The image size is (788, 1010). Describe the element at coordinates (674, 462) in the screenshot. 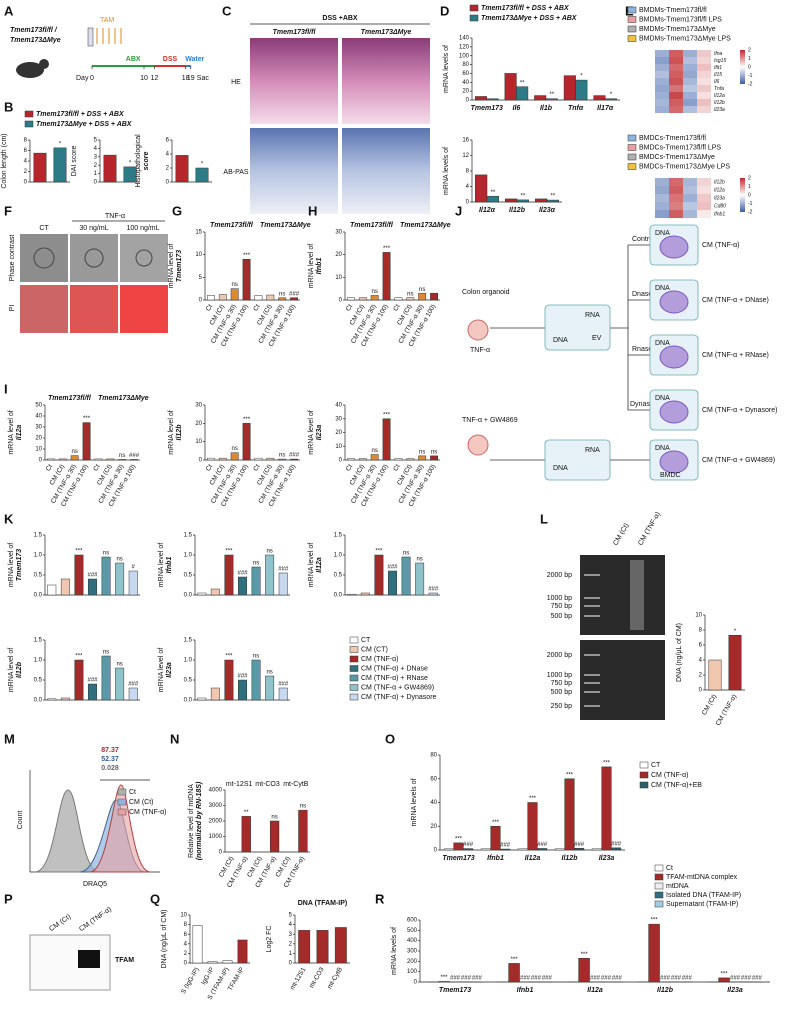

I see `bmdc-cell` at that location.